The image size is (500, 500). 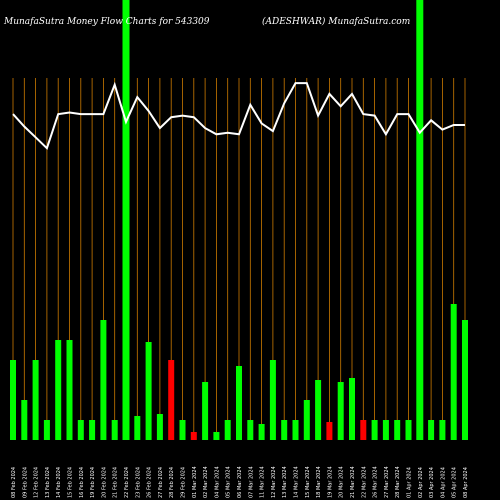 What do you see at coordinates (229, 482) in the screenshot?
I see `x-tick-label: 05 Mar 2024` at bounding box center [229, 482].